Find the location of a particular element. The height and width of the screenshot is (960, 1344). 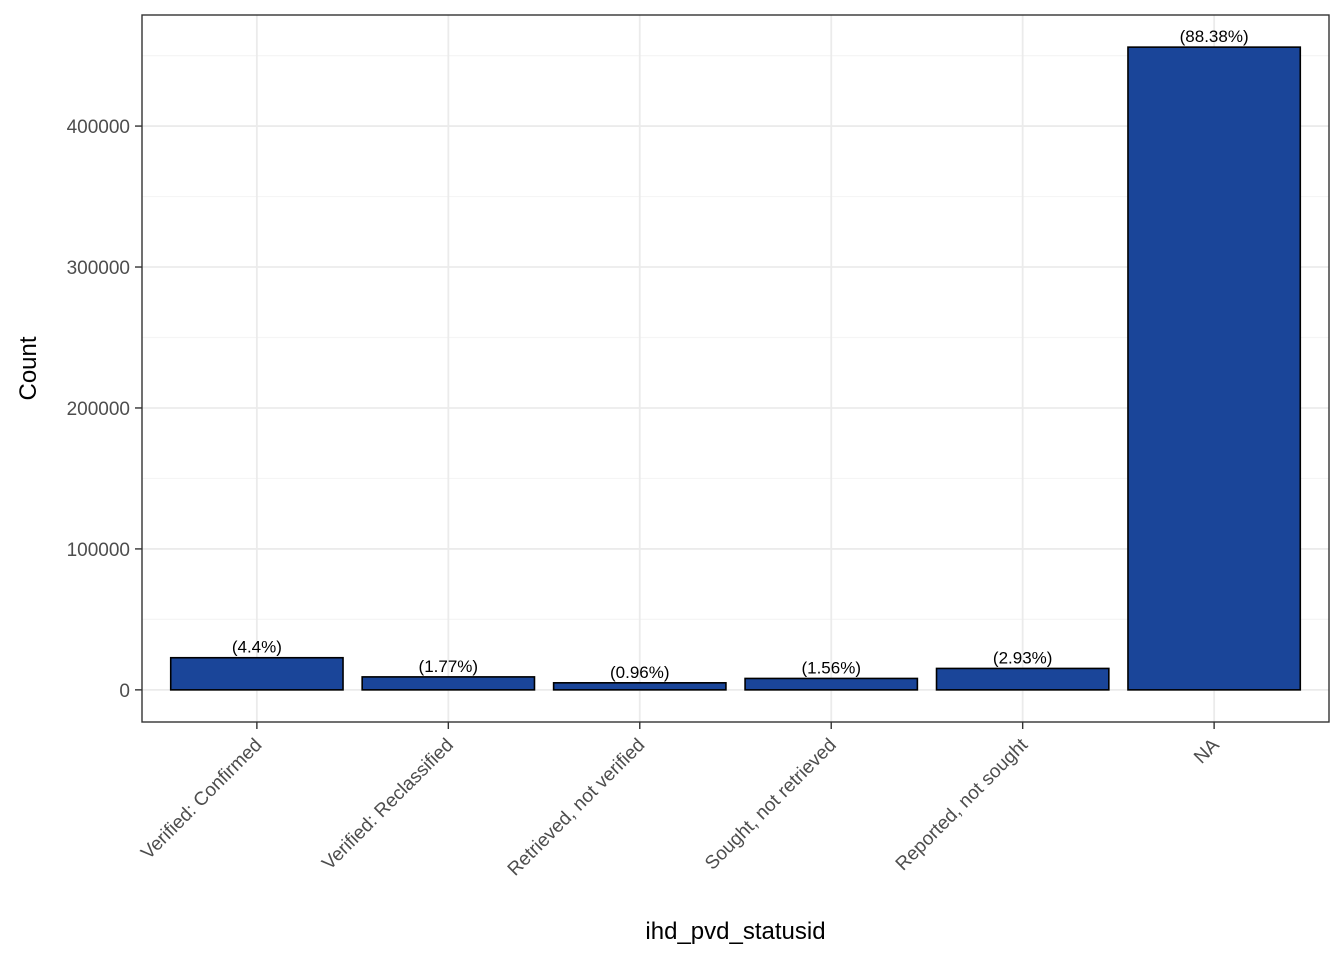

y-axis-title: Count is located at coordinates (28, 368).